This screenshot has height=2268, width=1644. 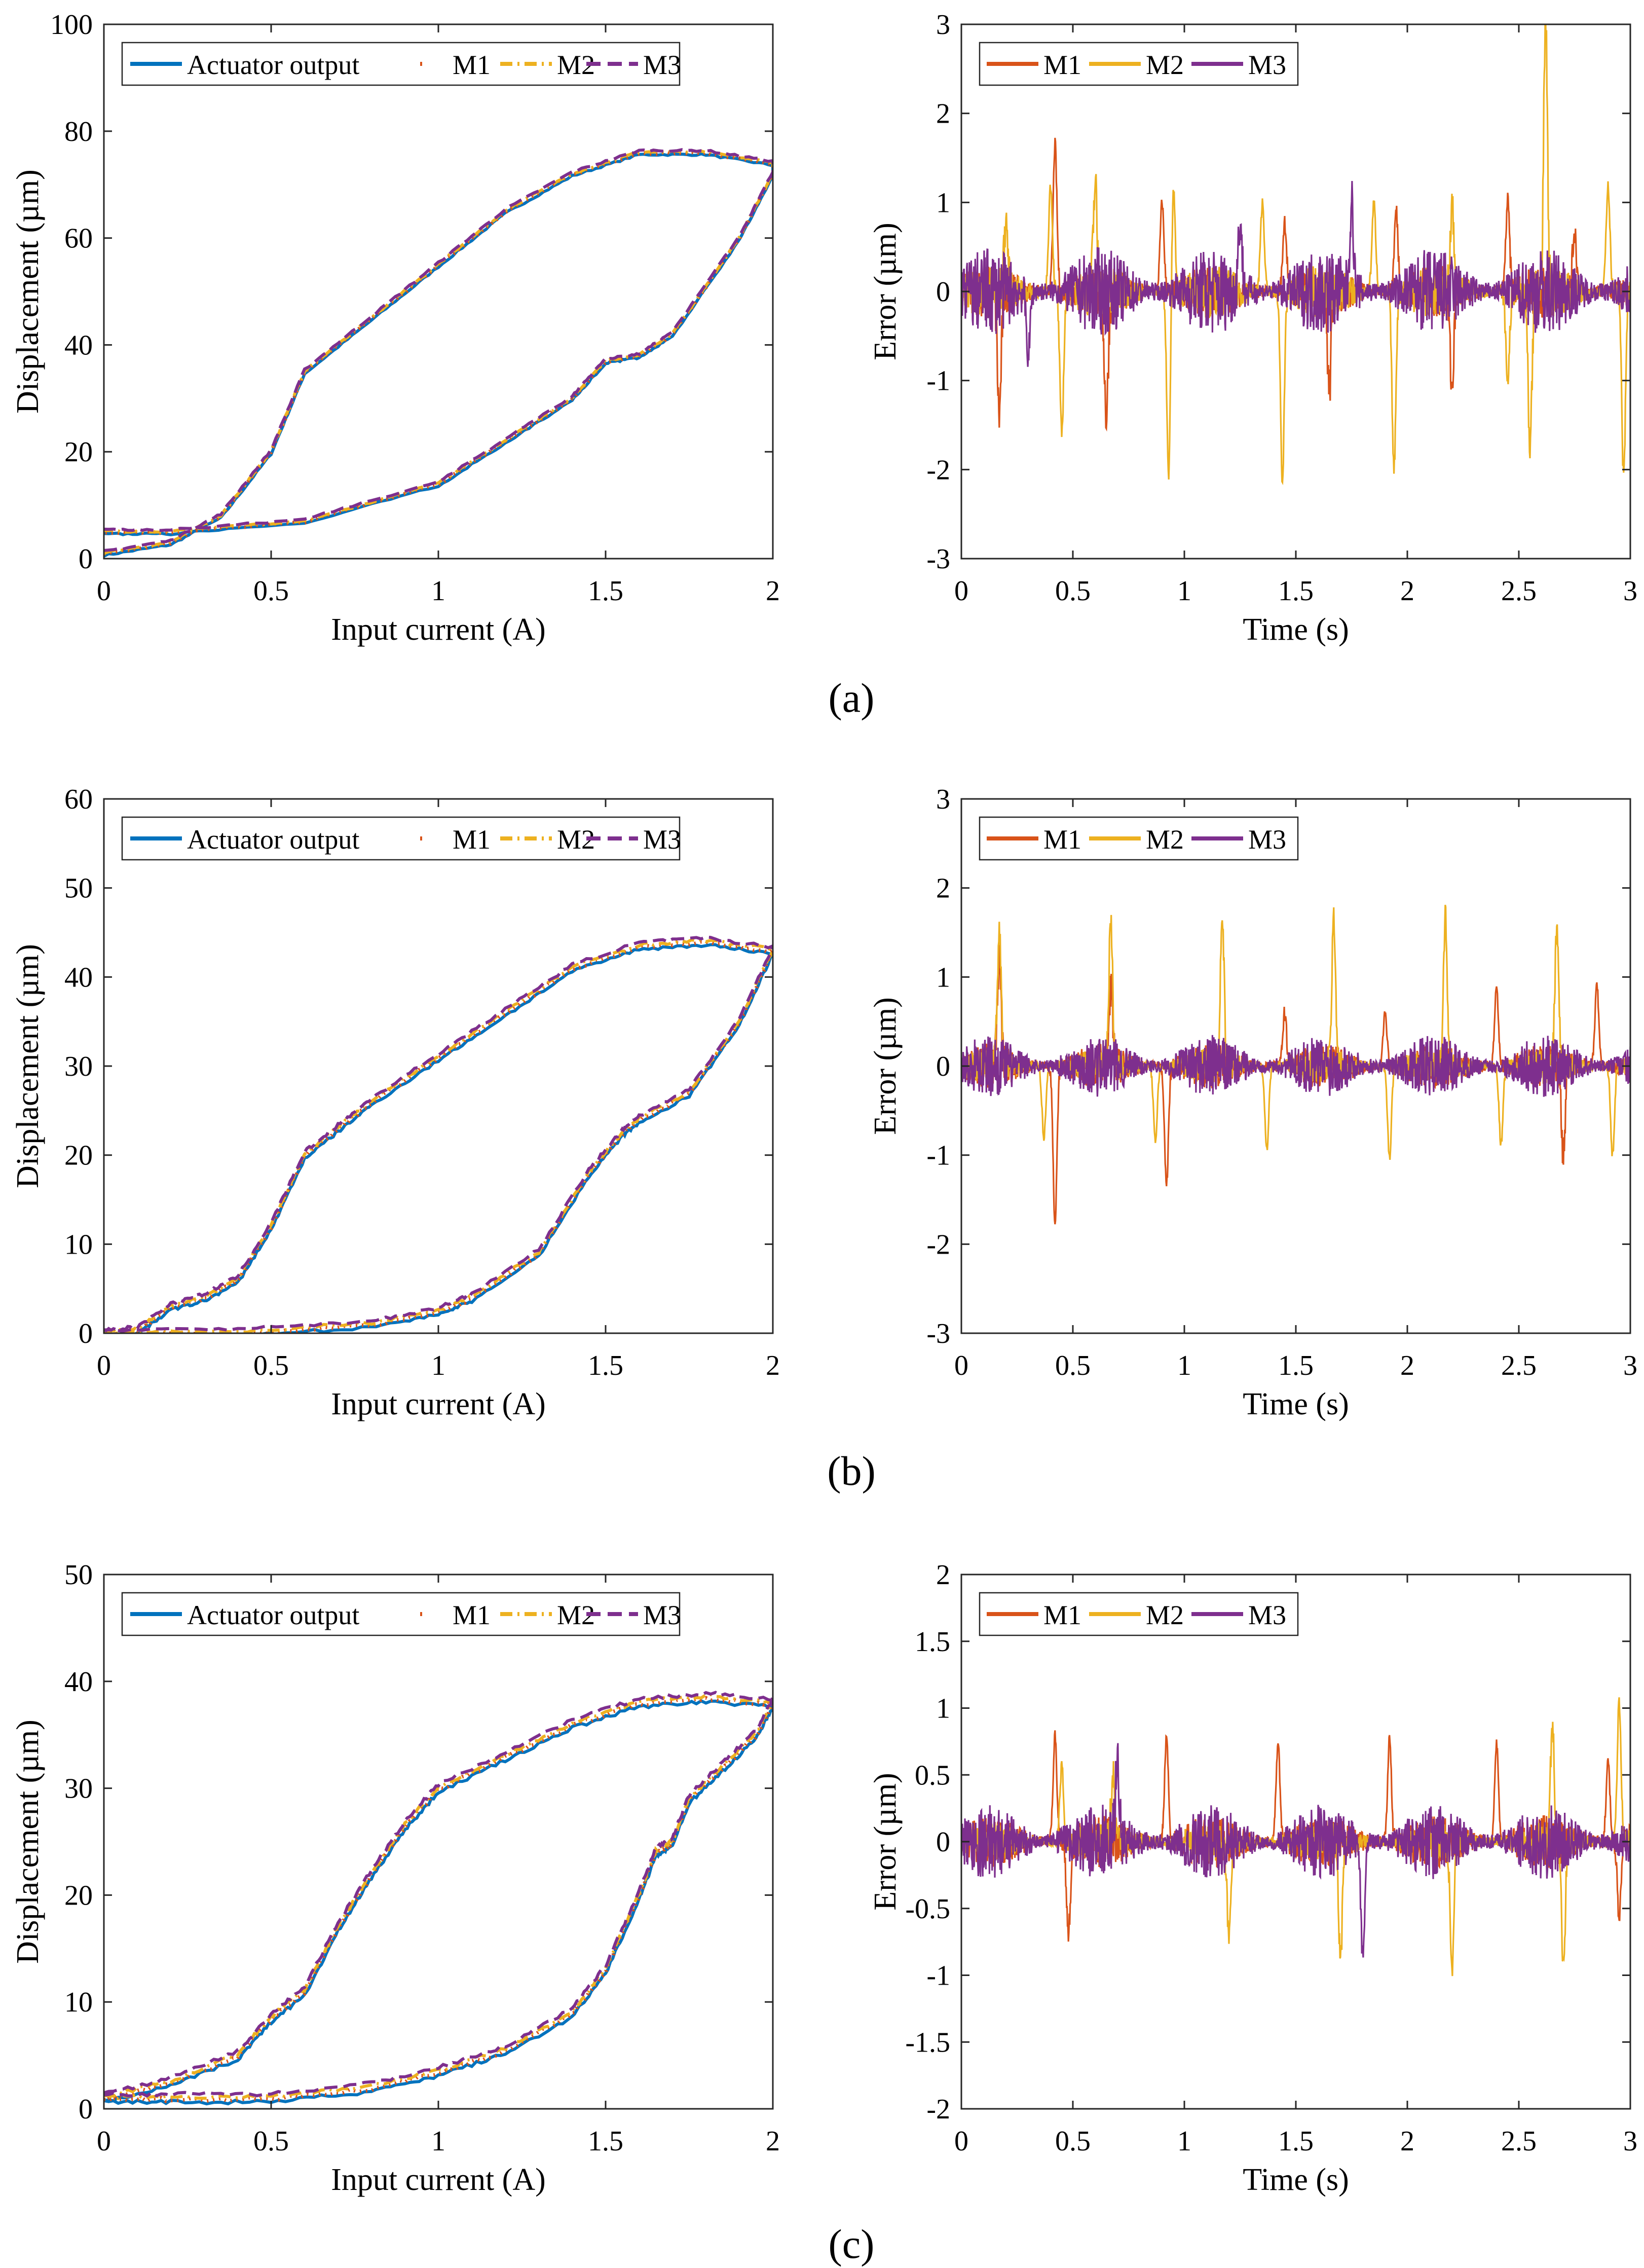 I want to click on x-tick-label: 3, so click(x=1630, y=591).